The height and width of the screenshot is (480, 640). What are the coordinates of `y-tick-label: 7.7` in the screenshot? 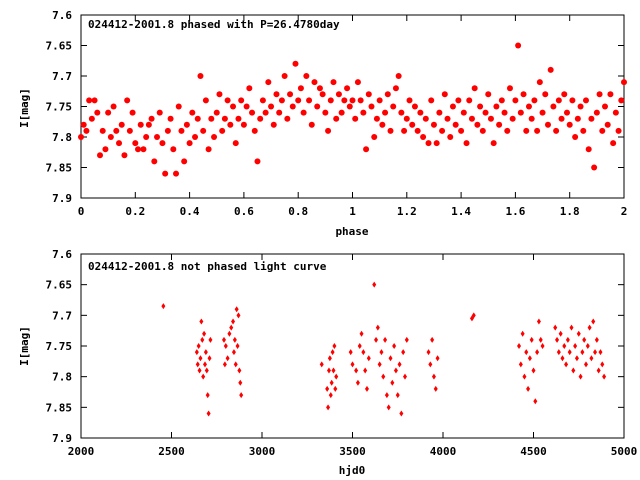 It's located at (62, 315).